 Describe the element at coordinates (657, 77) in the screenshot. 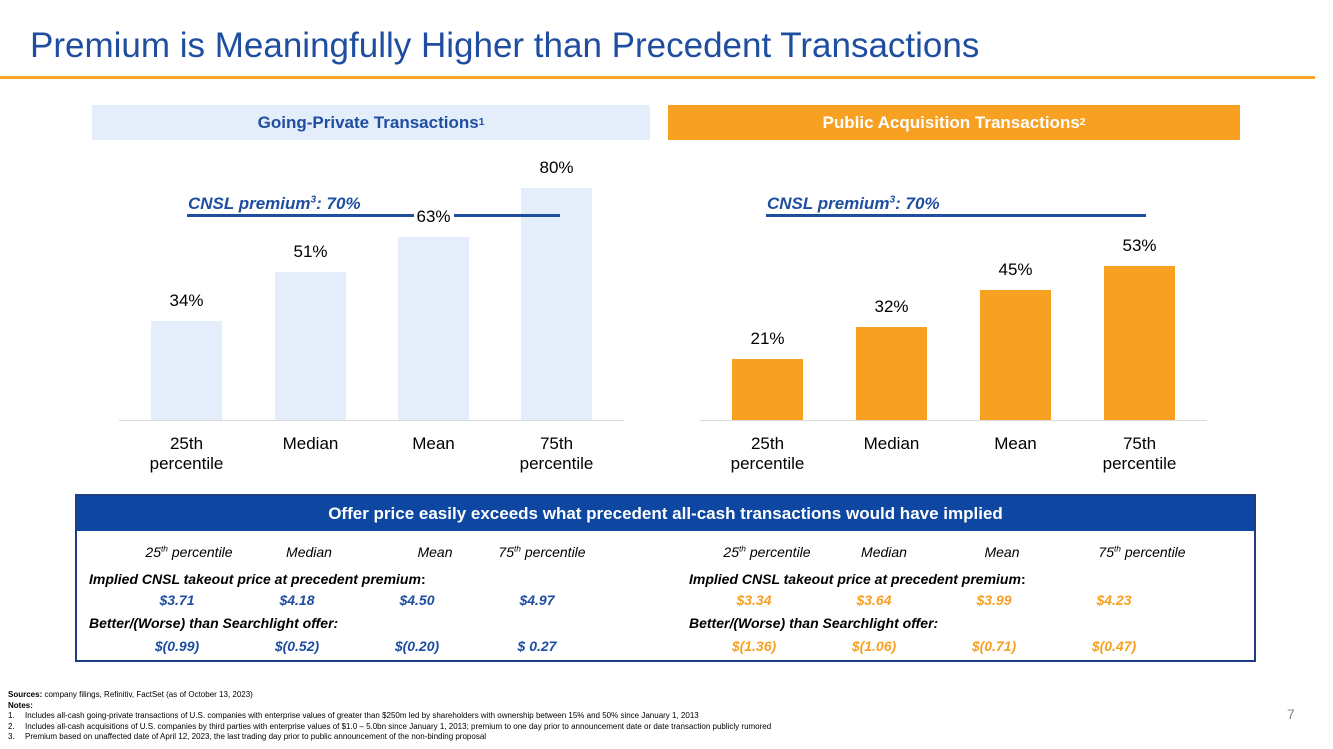

I see `title-divider` at that location.